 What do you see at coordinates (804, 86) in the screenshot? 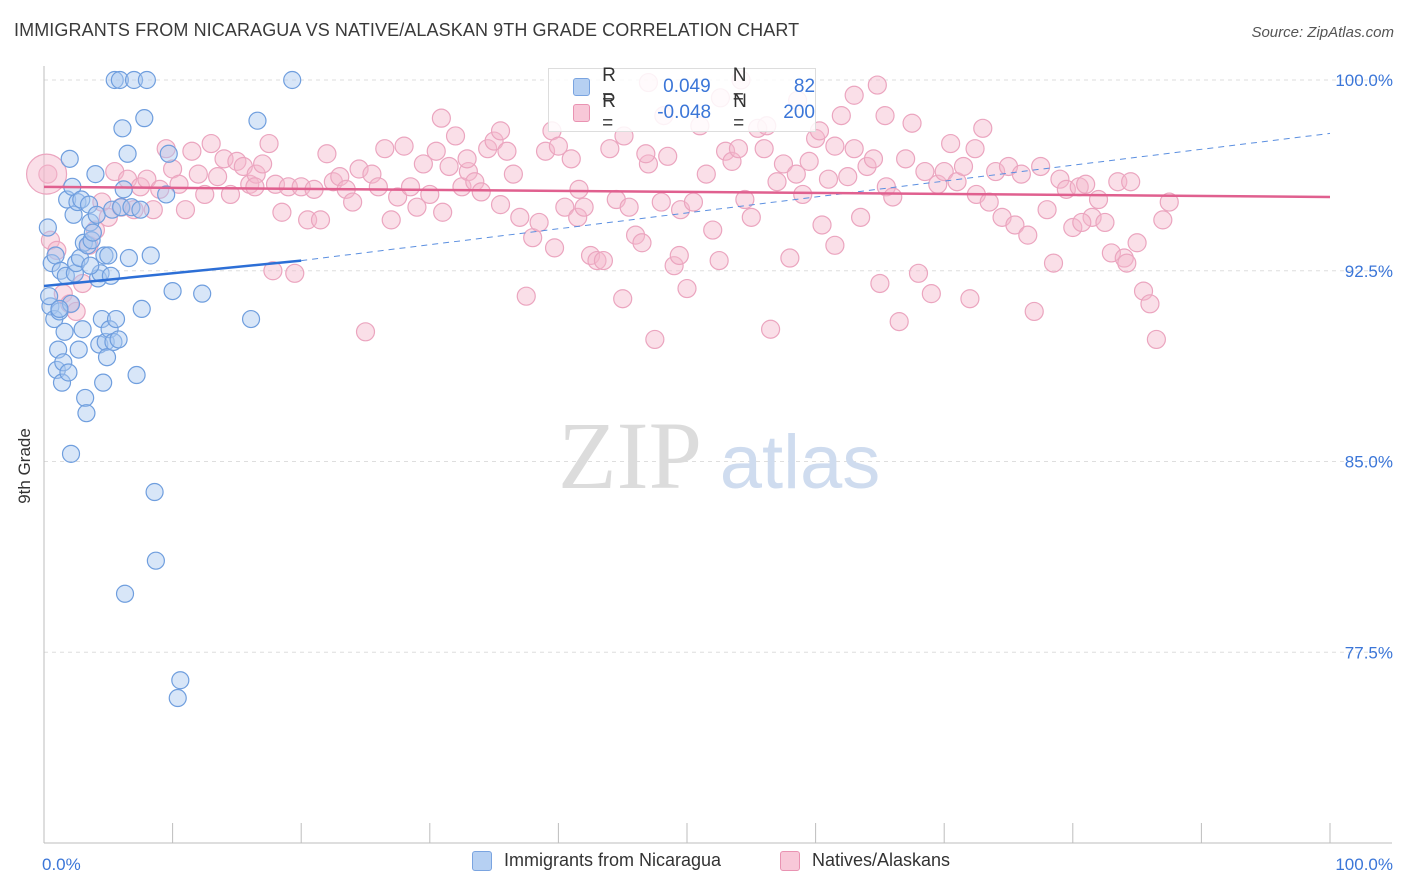
I see `legend-n-value-nicaragua: 82` at bounding box center [804, 86].